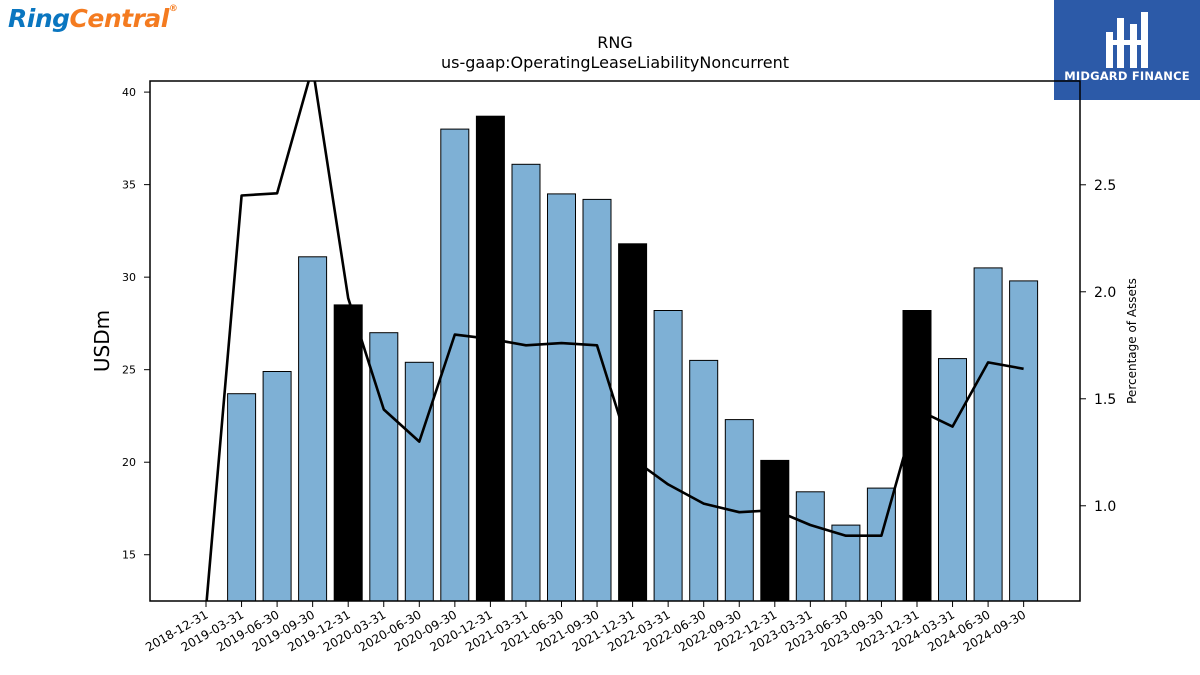 The image size is (1200, 675). Describe the element at coordinates (614, 42) in the screenshot. I see `chart-title: RNG` at that location.